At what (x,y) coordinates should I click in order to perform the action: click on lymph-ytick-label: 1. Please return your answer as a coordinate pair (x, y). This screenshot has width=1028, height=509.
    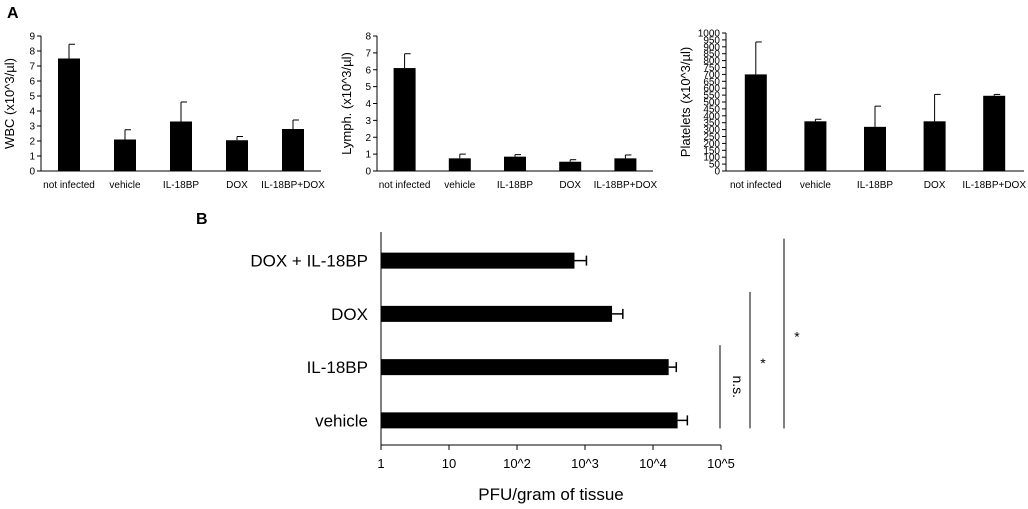
    Looking at the image, I should click on (368, 155).